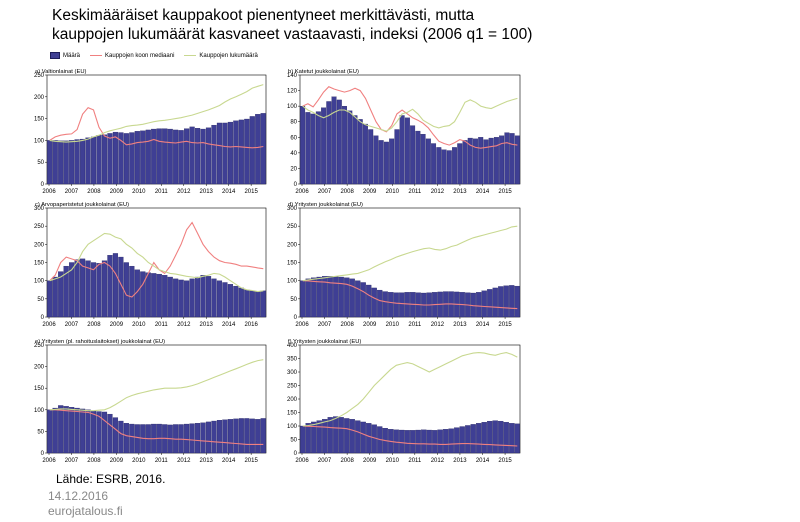 The width and height of the screenshot is (800, 522). Describe the element at coordinates (40, 300) in the screenshot. I see `y-tick-label: 50` at that location.